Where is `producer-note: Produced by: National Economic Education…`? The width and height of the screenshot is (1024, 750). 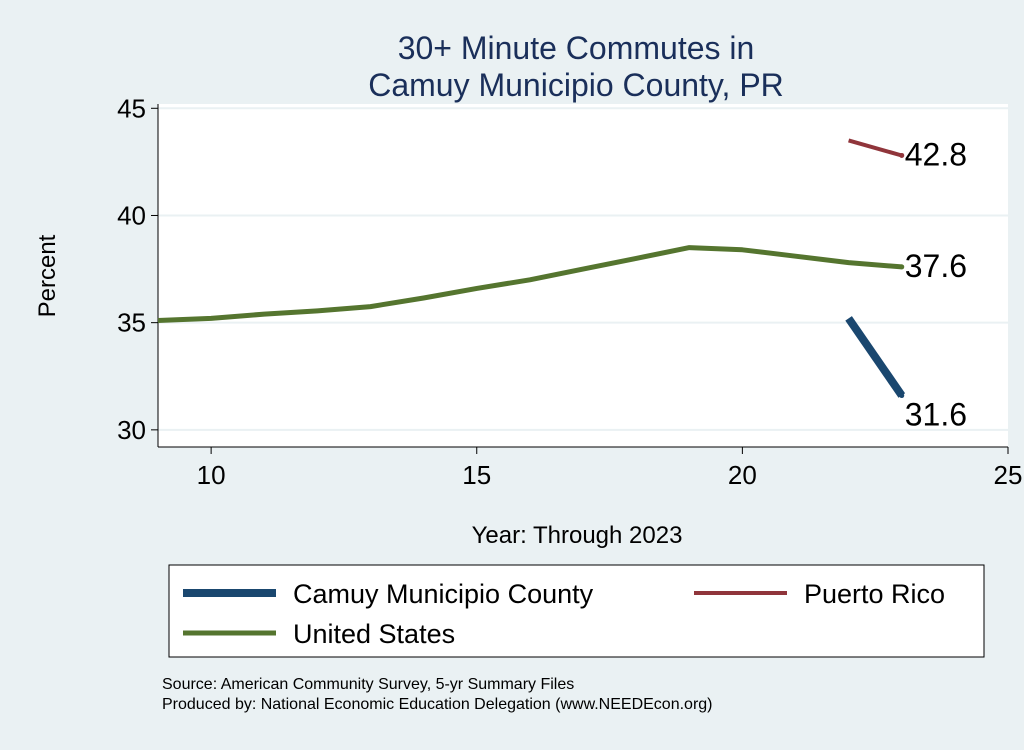
producer-note: Produced by: National Economic Education… is located at coordinates (437, 704).